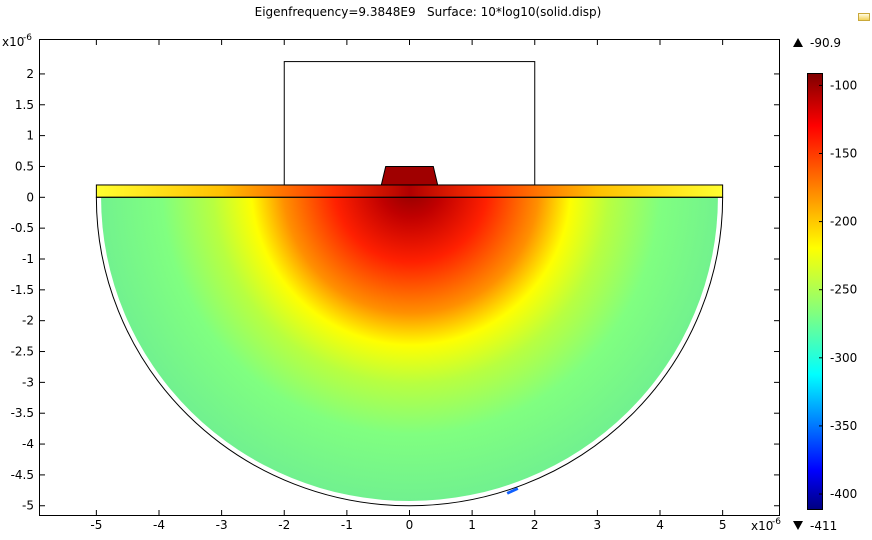  What do you see at coordinates (22, 352) in the screenshot?
I see `y-tick-label: -2.5` at bounding box center [22, 352].